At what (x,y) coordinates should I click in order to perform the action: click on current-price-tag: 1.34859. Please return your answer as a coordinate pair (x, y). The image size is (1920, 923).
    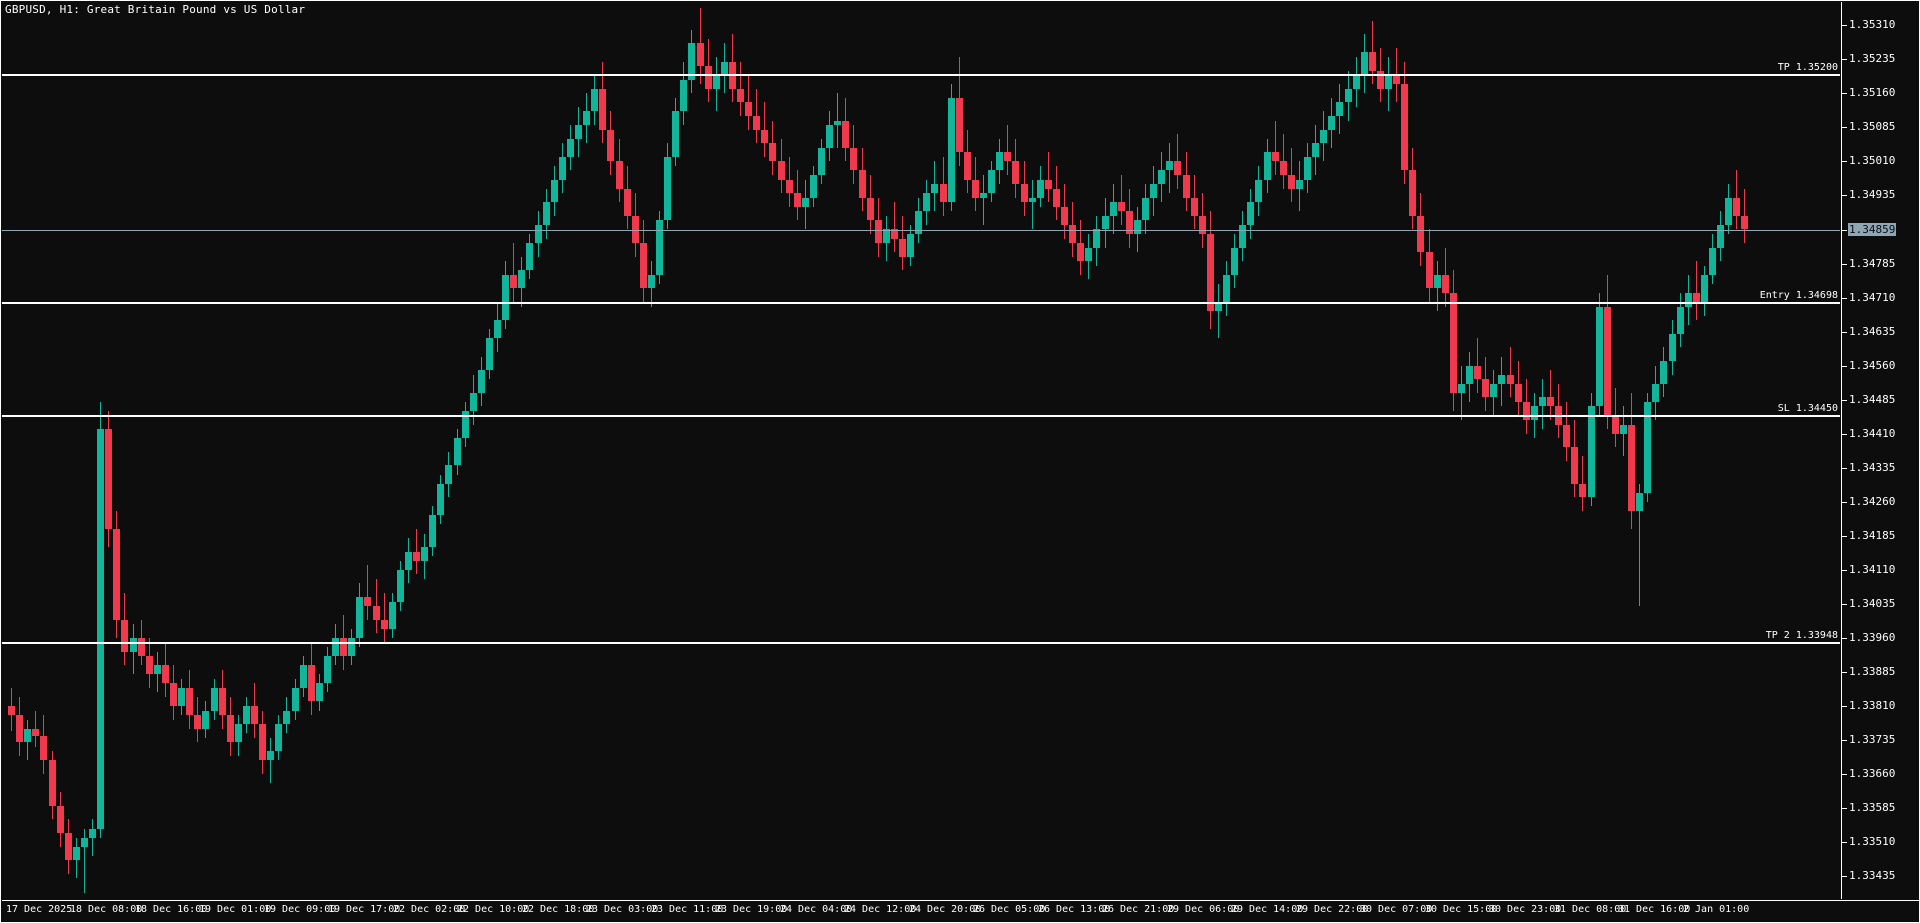
    Looking at the image, I should click on (1872, 229).